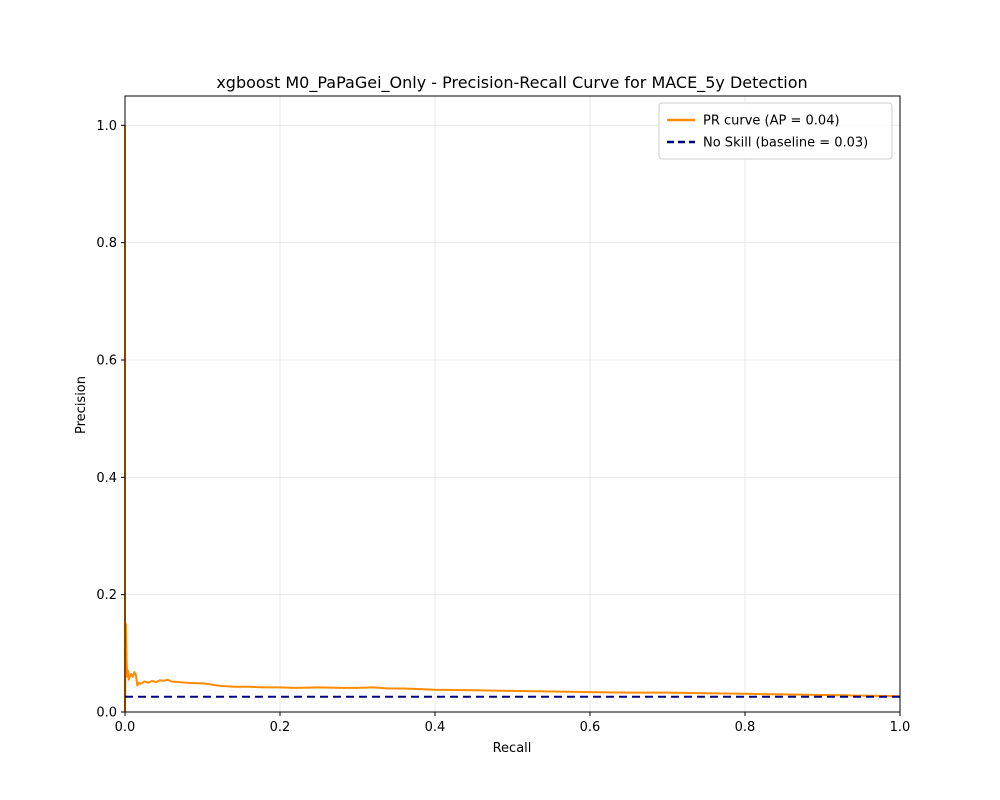 This screenshot has width=1000, height=800. I want to click on legend-box, so click(775, 131).